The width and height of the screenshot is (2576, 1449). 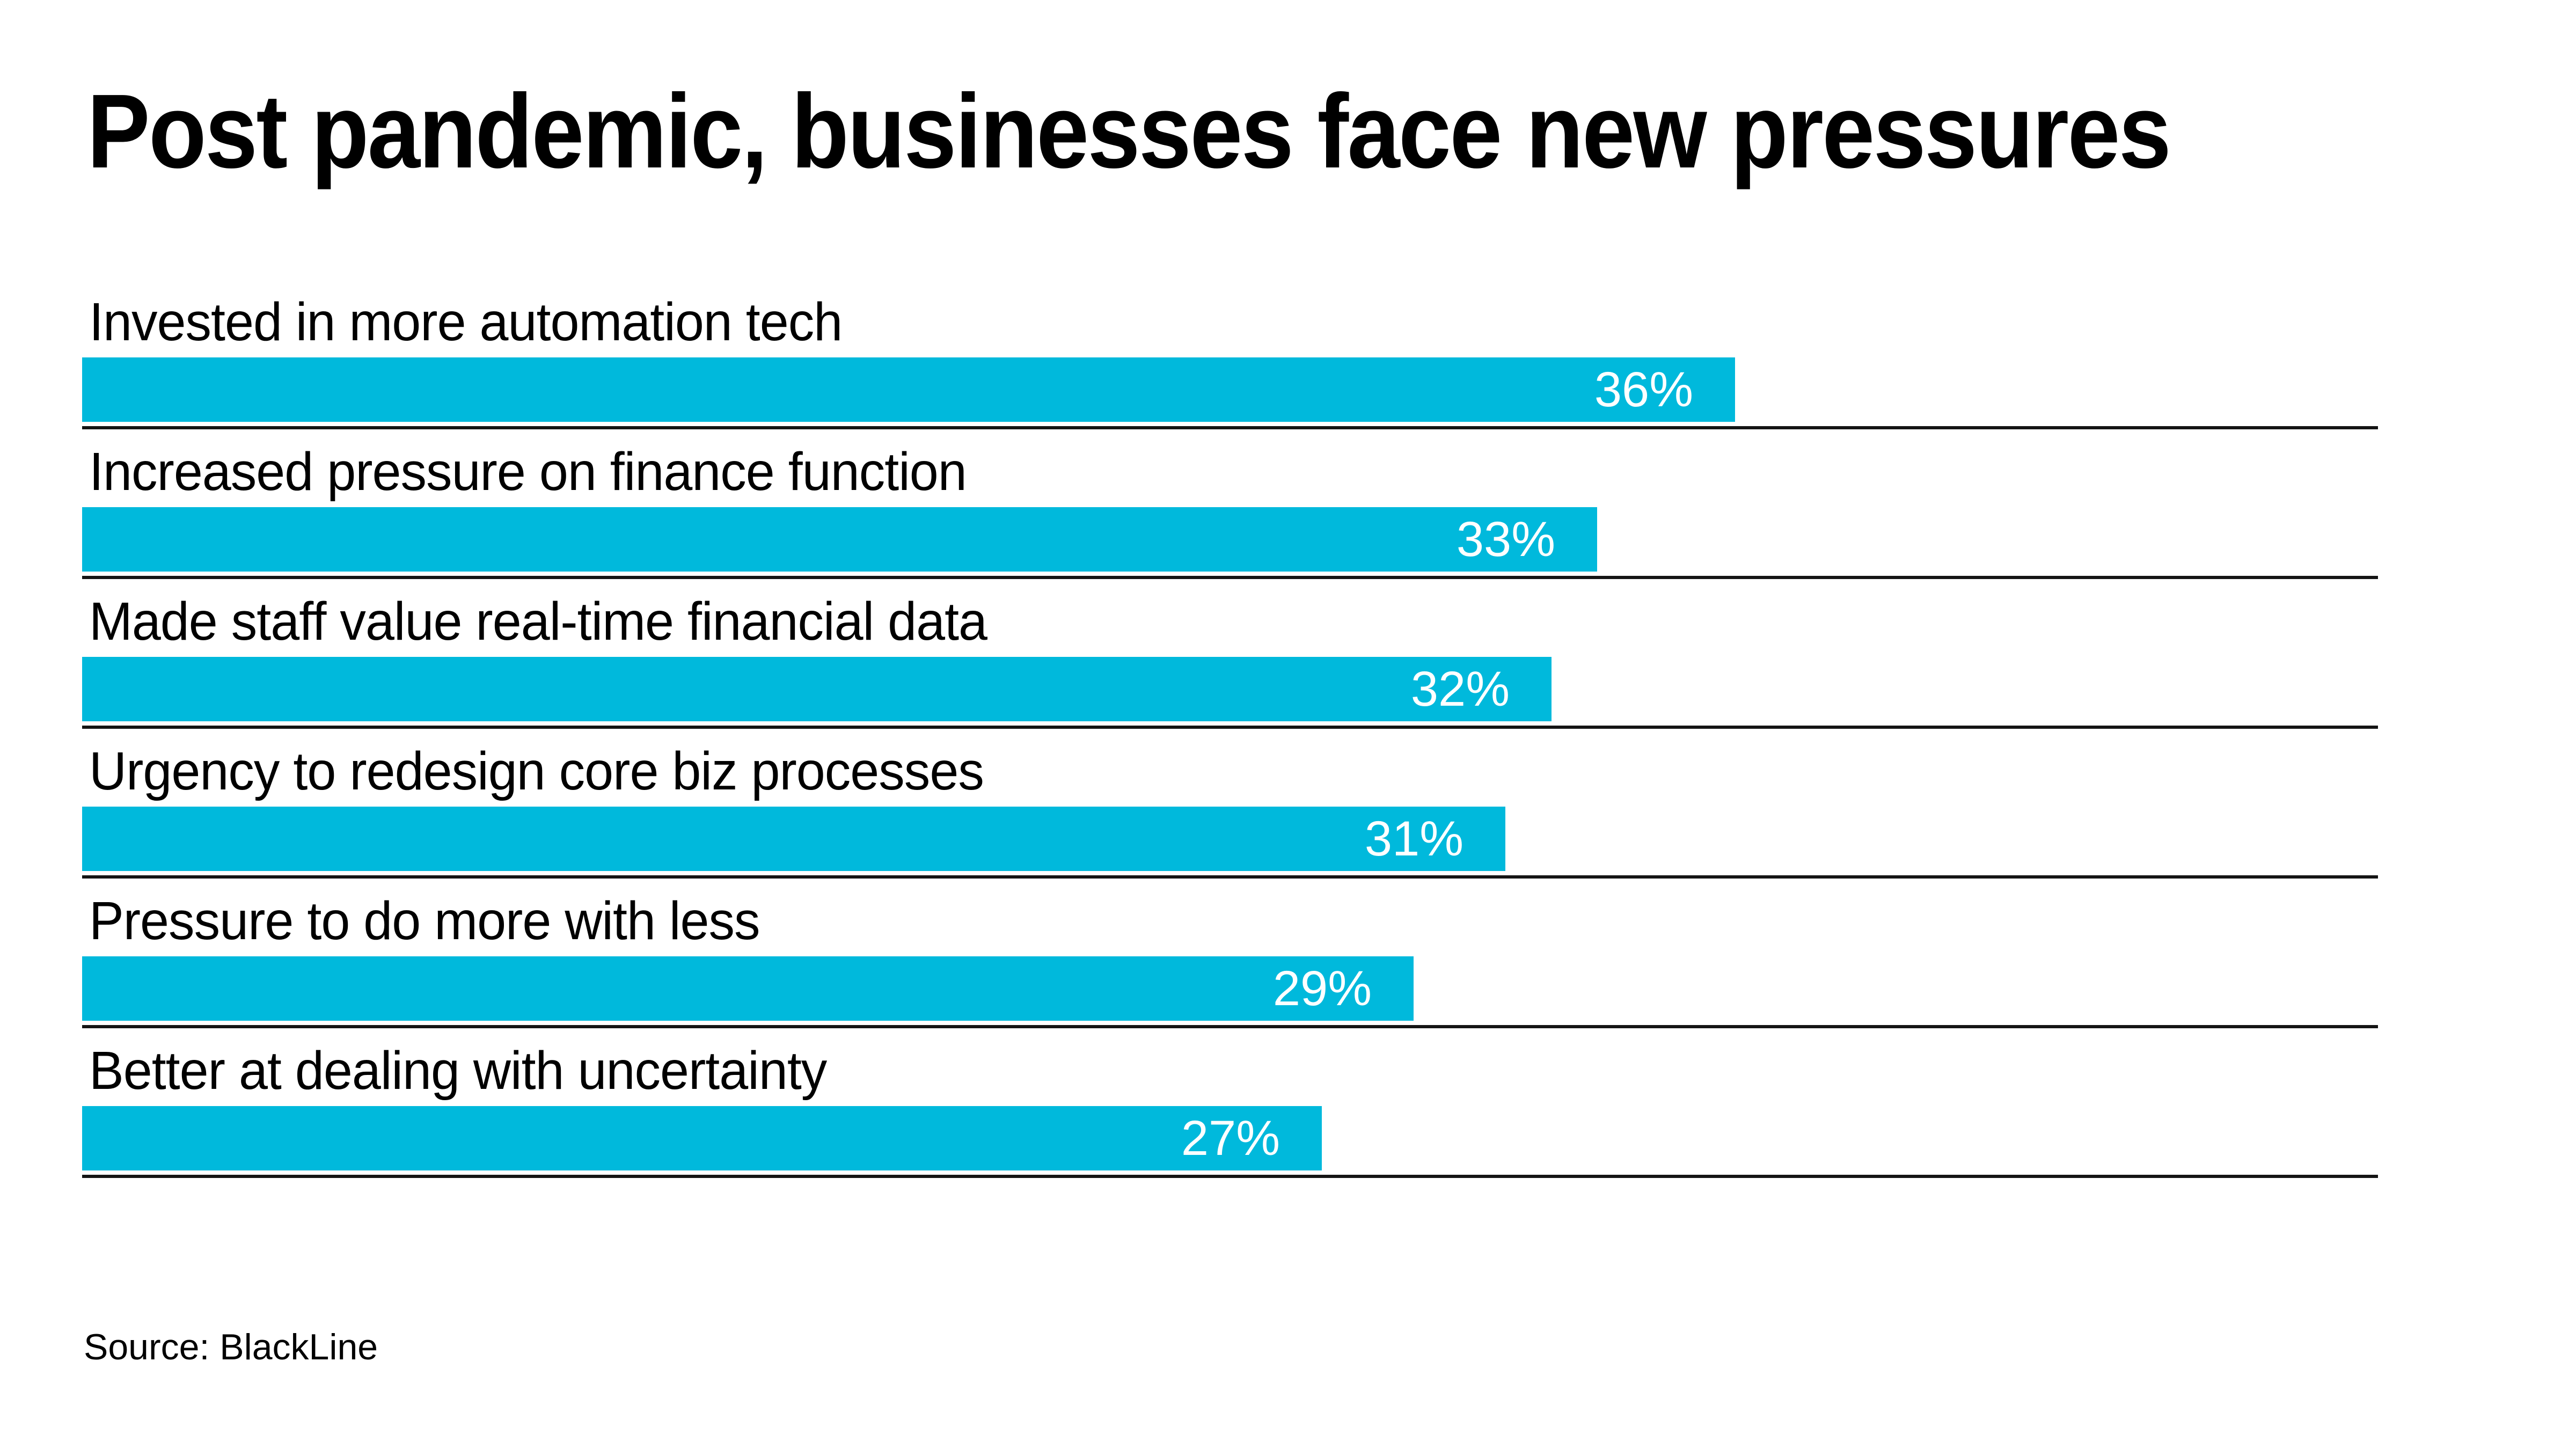 I want to click on bar-label: Urgency to redesign core biz processes, so click(x=536, y=771).